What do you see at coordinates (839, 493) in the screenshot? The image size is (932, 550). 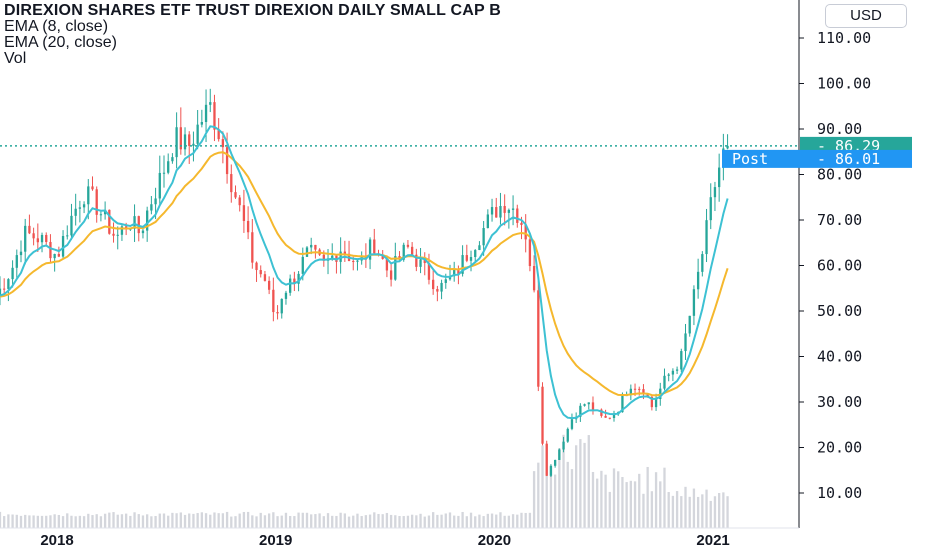 I see `y-tick-label: 10.00` at bounding box center [839, 493].